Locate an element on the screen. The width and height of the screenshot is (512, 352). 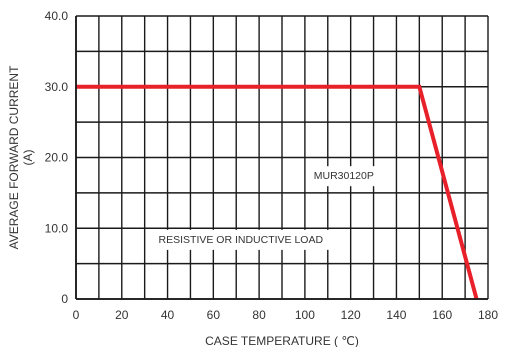
x-tick-label: 140 is located at coordinates (396, 315).